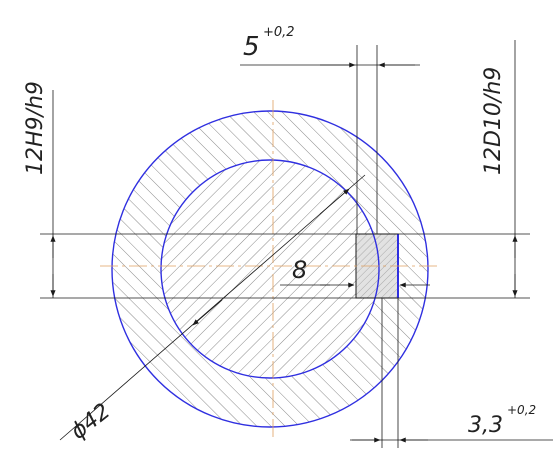 This screenshot has height=462, width=557. Describe the element at coordinates (299, 270) in the screenshot. I see `key-width-label: 8` at that location.